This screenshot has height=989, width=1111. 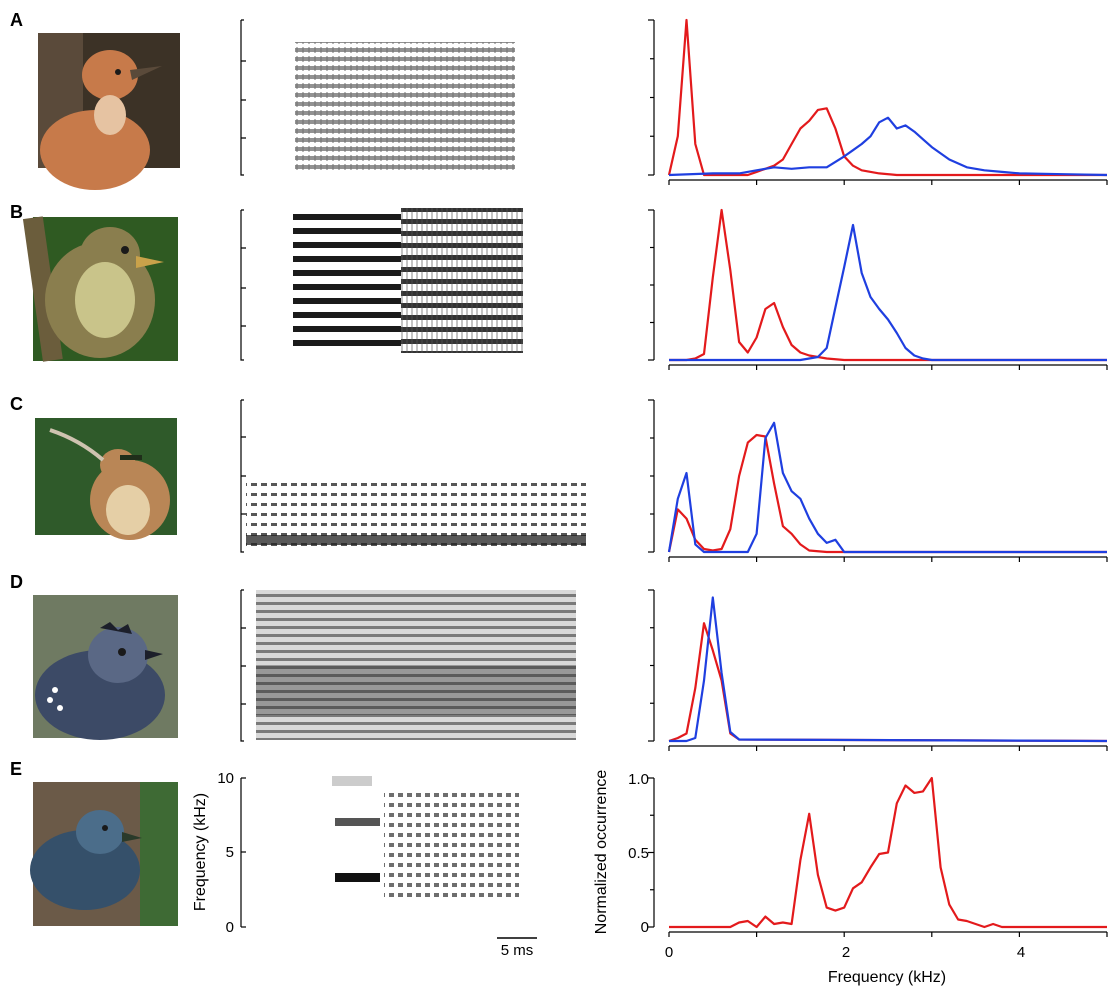 What do you see at coordinates (888, 852) in the screenshot?
I see `series-line-e-red` at bounding box center [888, 852].